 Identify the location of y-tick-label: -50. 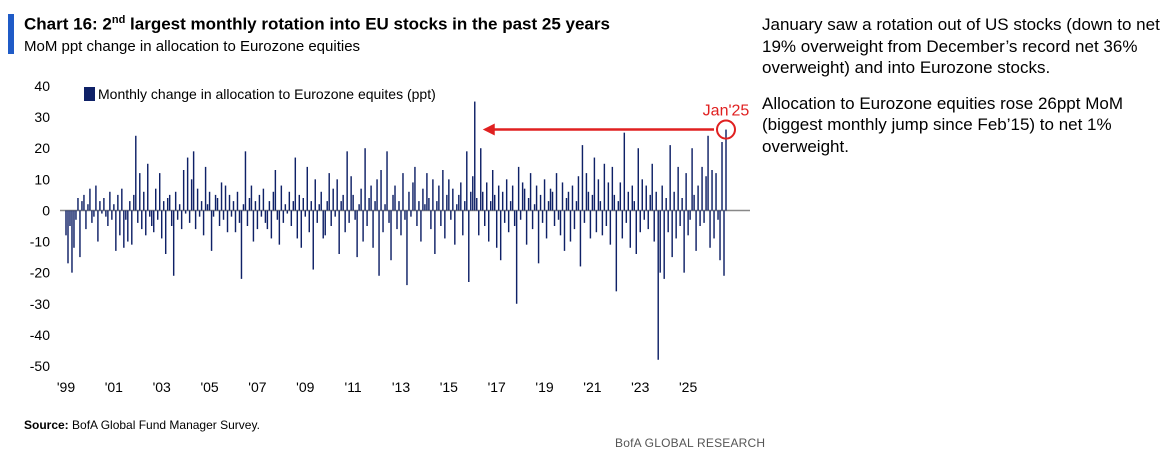
(40, 366).